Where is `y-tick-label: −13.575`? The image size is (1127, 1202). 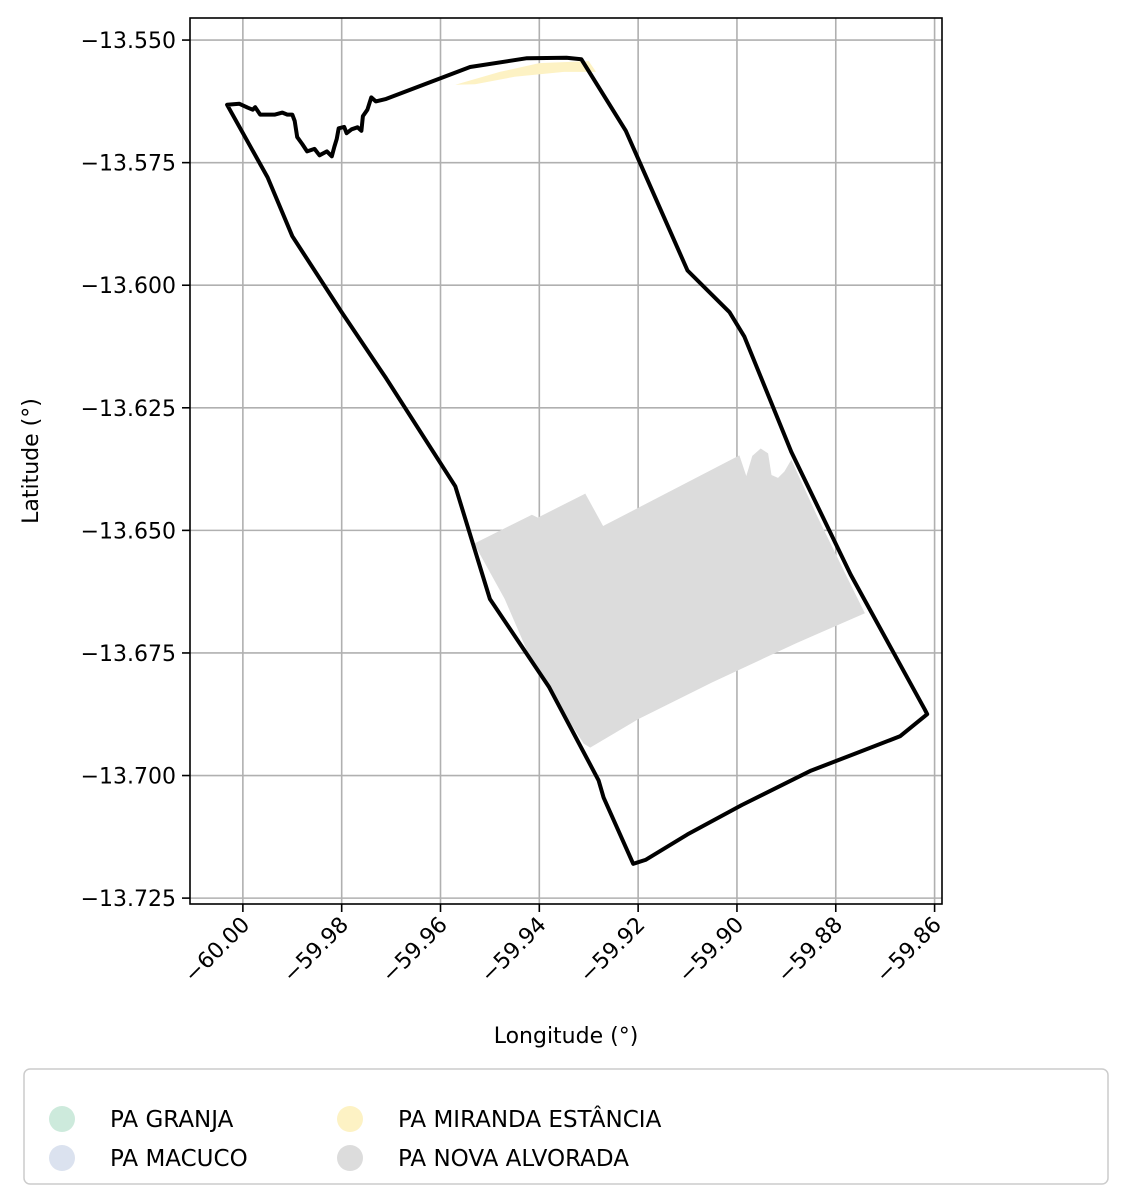
y-tick-label: −13.575 is located at coordinates (128, 164).